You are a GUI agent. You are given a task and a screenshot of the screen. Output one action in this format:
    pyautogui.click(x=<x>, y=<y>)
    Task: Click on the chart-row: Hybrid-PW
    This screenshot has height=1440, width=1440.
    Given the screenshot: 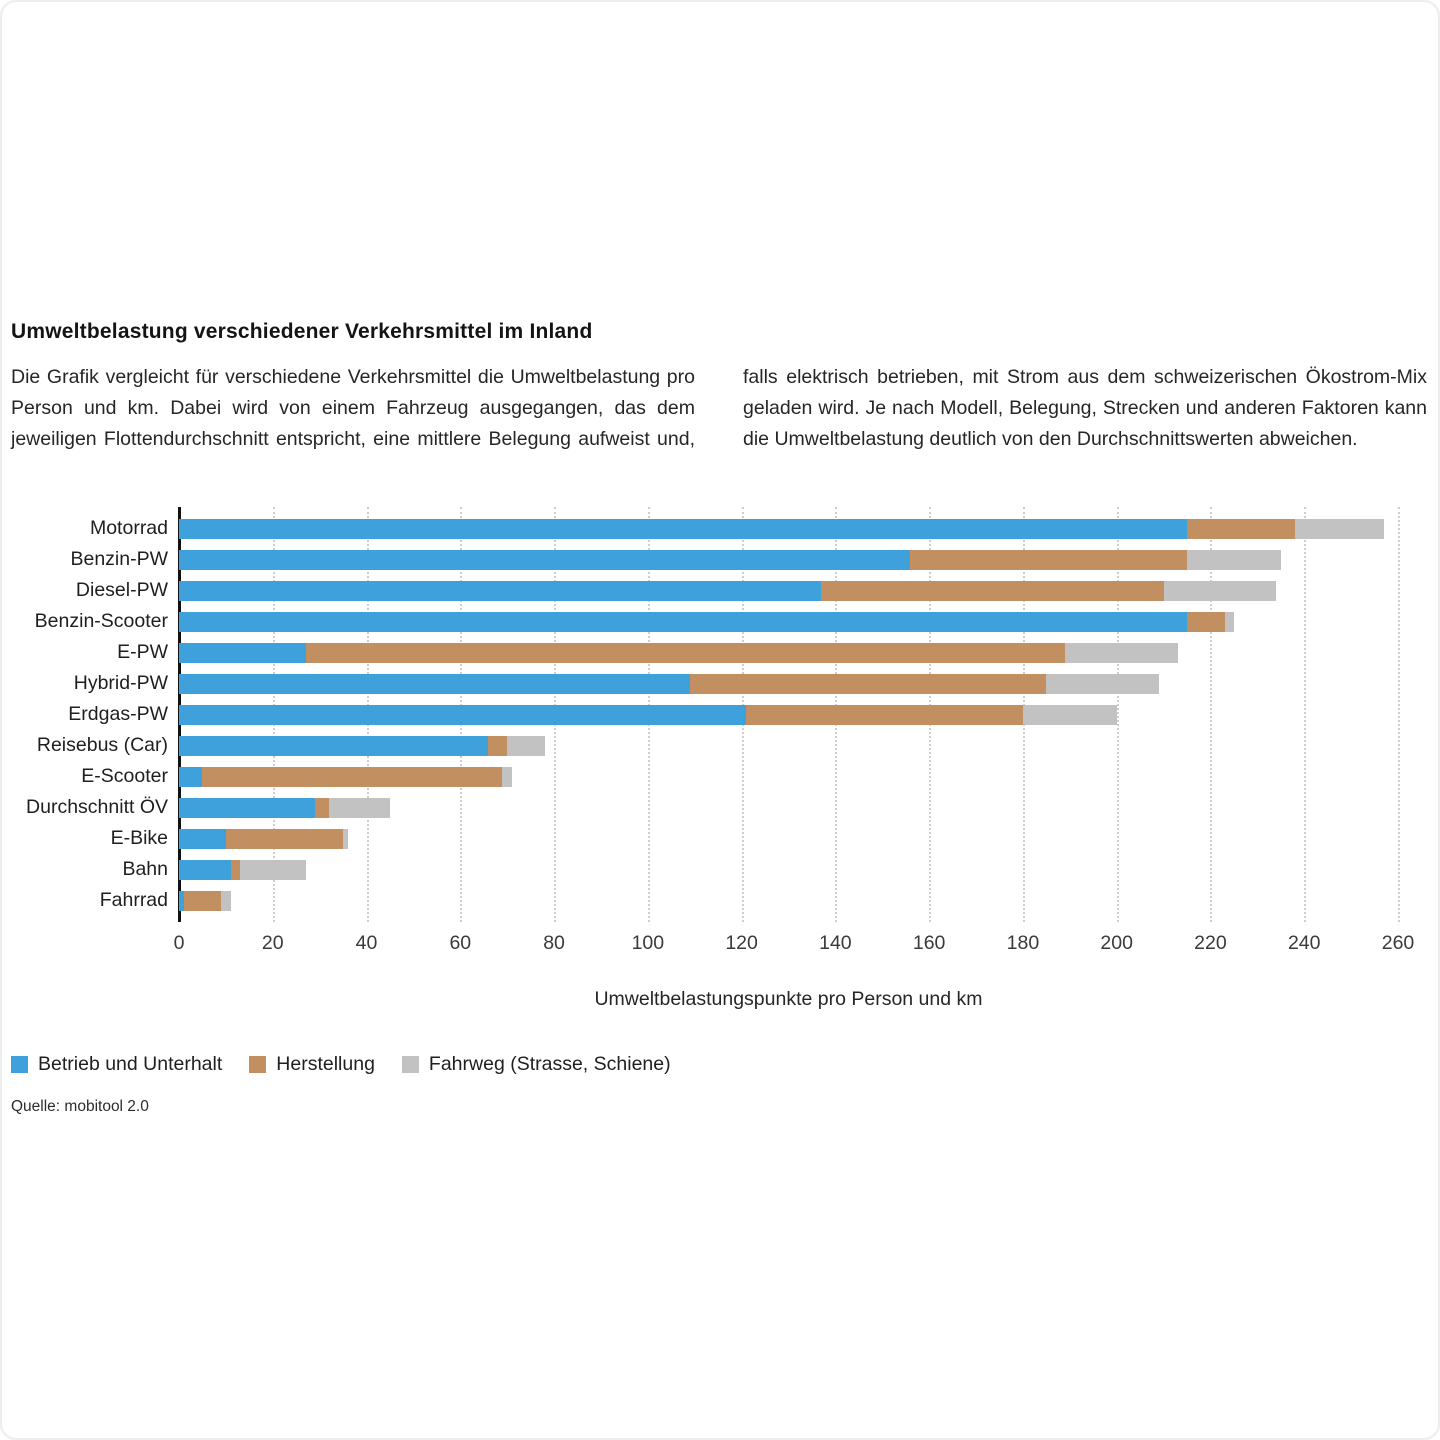 What is the action you would take?
    pyautogui.click(x=720, y=683)
    